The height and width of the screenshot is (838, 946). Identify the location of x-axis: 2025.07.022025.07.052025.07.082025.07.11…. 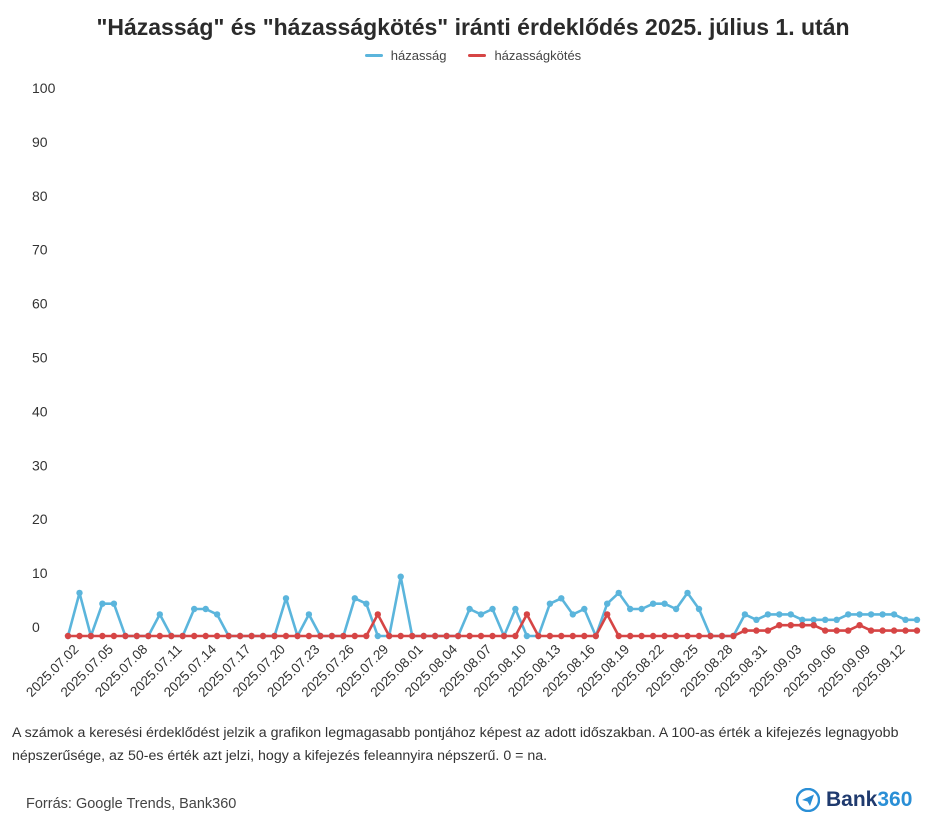
(465, 670).